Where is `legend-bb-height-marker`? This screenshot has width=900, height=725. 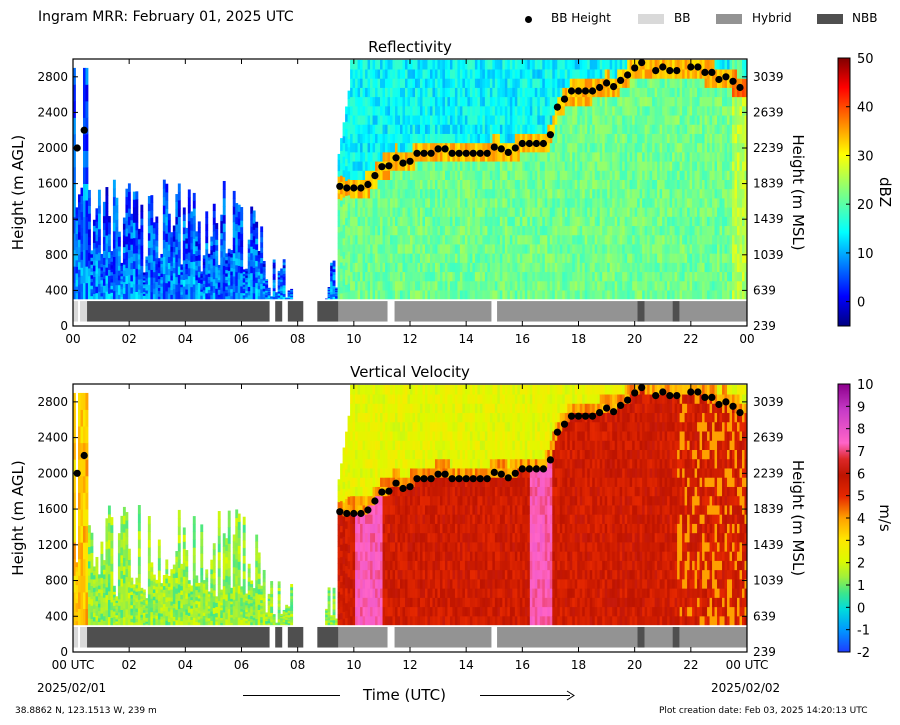
legend-bb-height-marker is located at coordinates (528, 19).